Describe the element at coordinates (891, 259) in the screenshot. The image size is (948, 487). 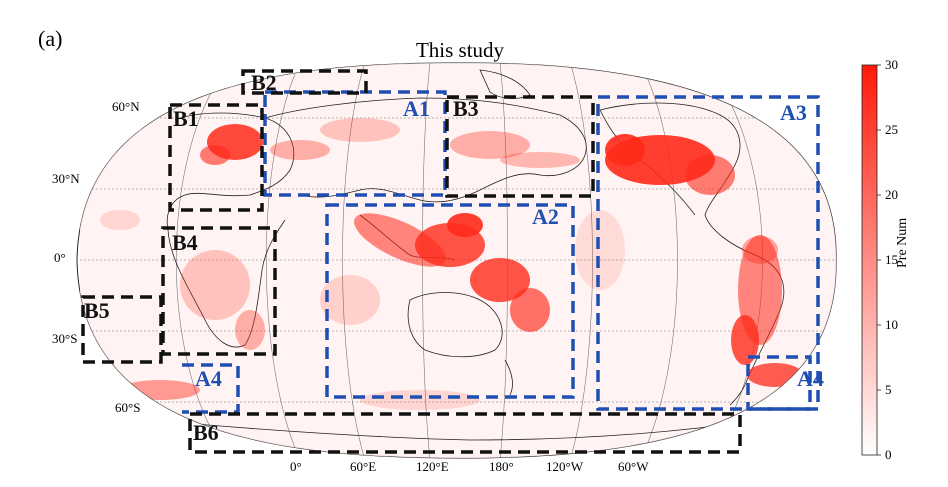
I see `colorbar-tick-label: 15` at that location.